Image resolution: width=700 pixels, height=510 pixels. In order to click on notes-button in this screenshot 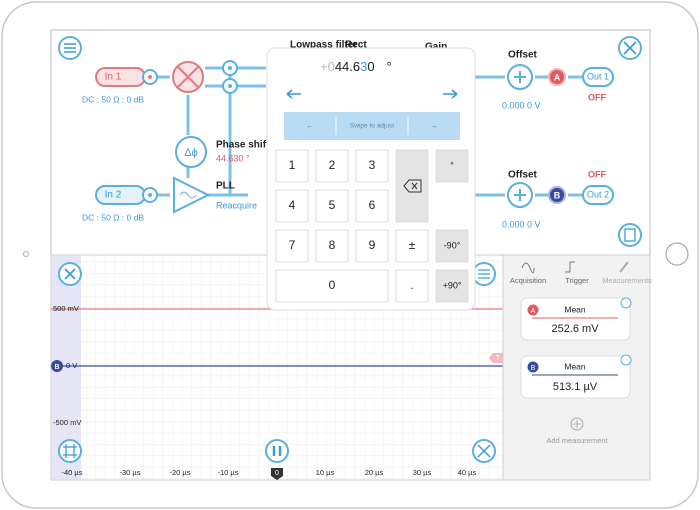, I will do `click(630, 235)`.